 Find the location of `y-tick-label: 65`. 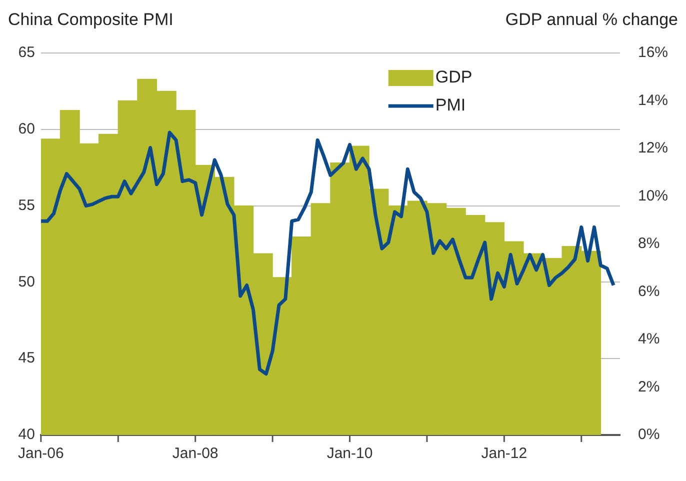

y-tick-label: 65 is located at coordinates (26, 53).